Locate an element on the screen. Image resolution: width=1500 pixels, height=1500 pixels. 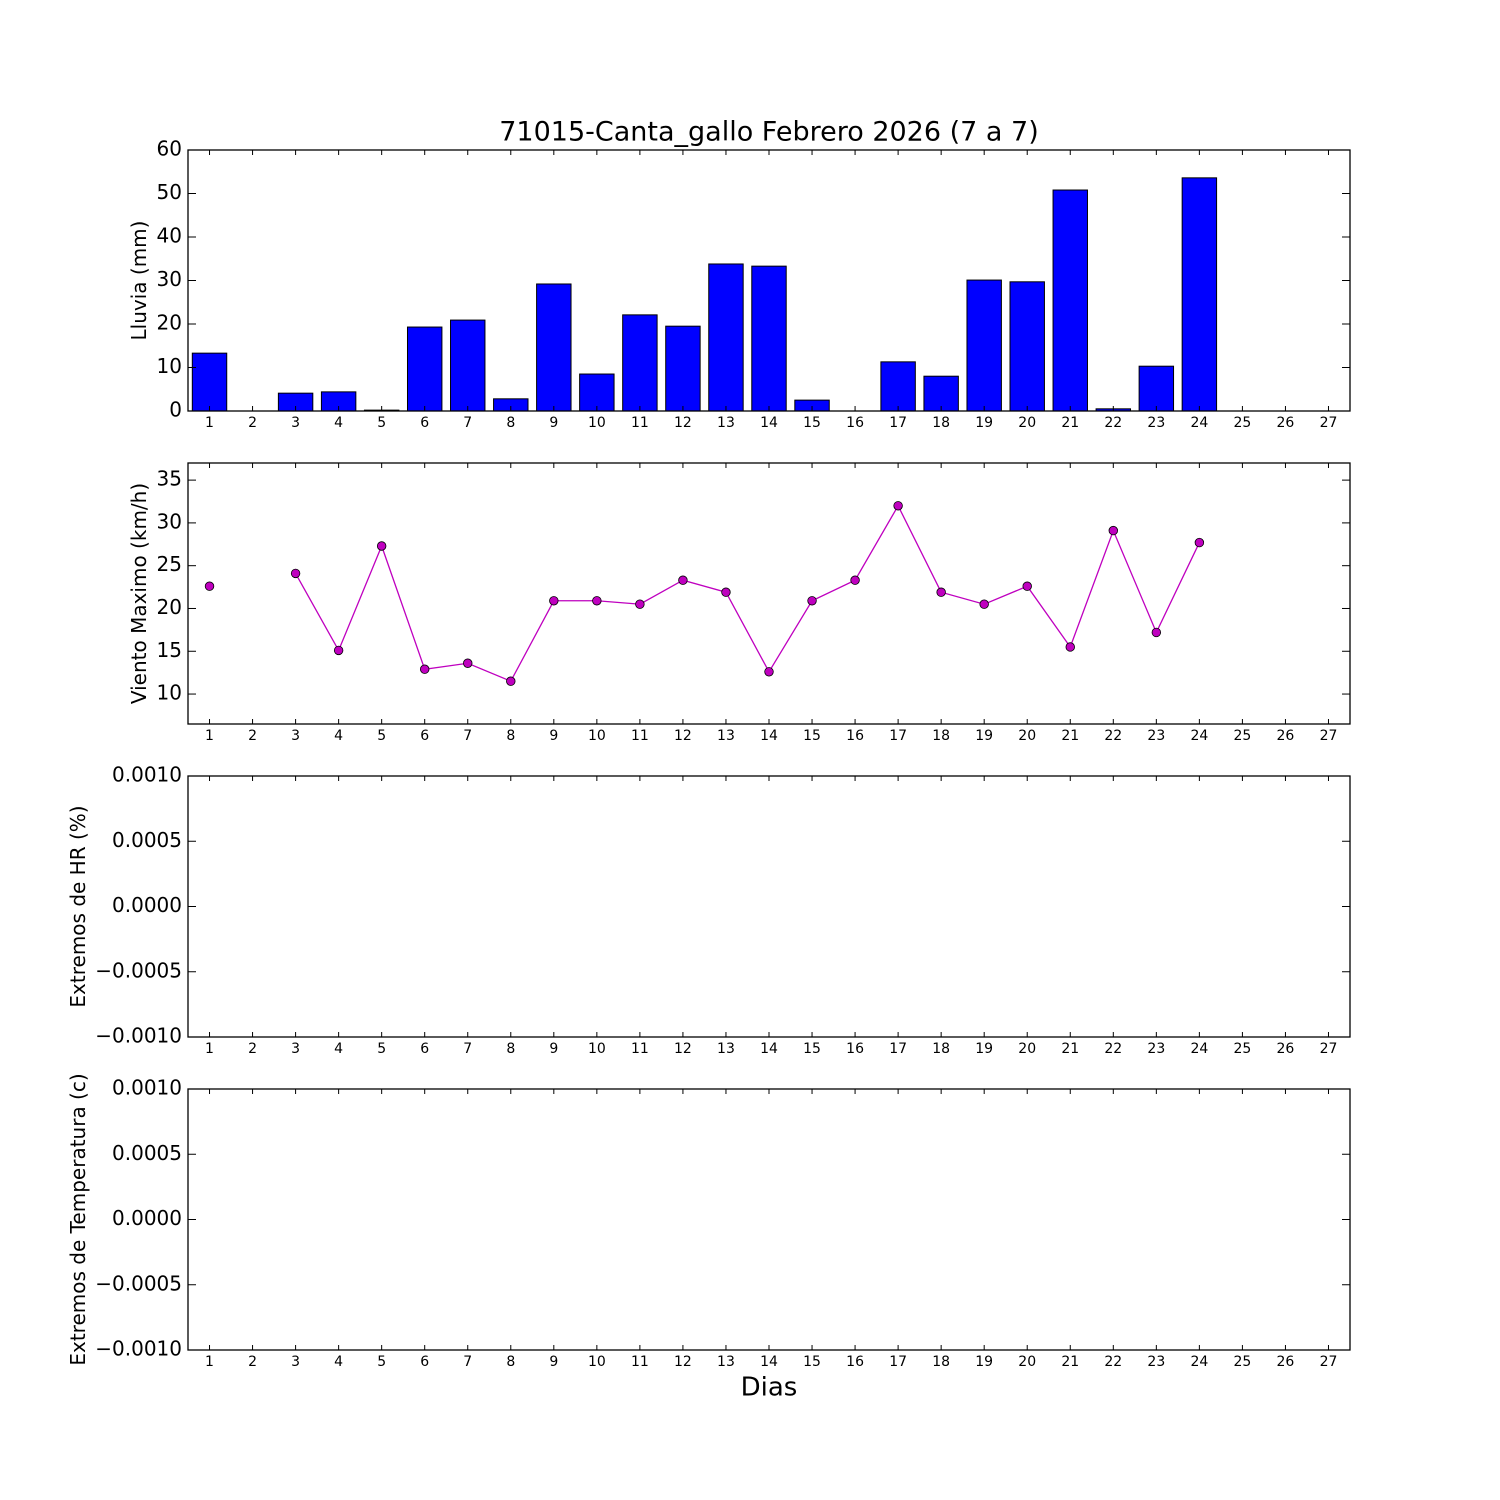
y-tick-label: 15 is located at coordinates (169, 650).